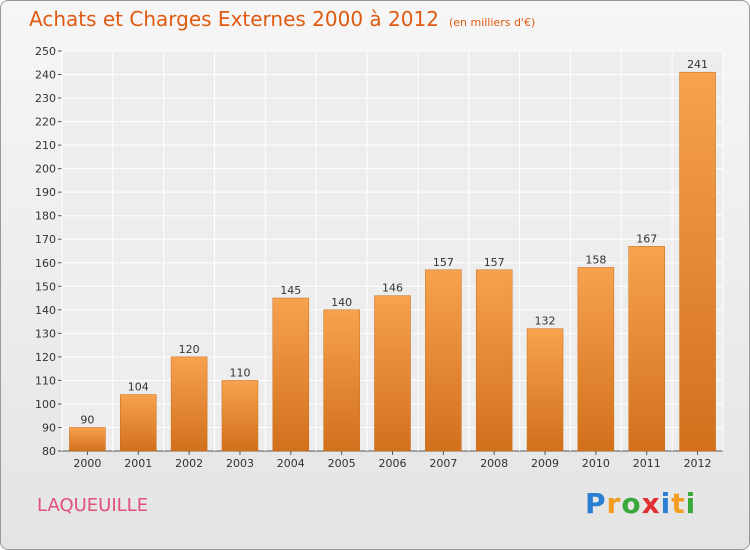 Image resolution: width=750 pixels, height=550 pixels. What do you see at coordinates (291, 463) in the screenshot?
I see `x-tick-label: 2004` at bounding box center [291, 463].